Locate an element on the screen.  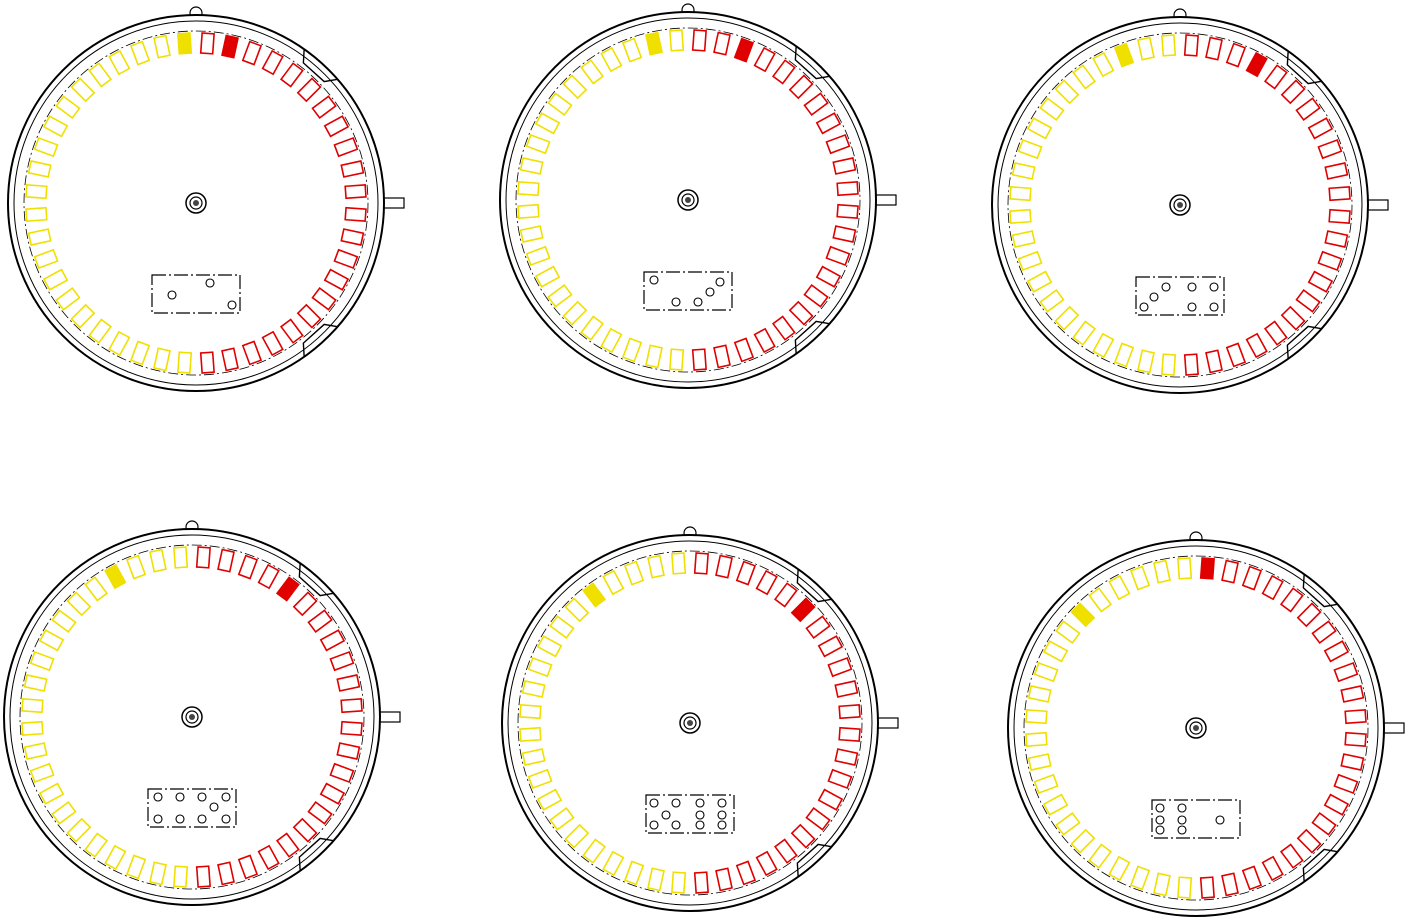
hub-core is located at coordinates (1180, 205).